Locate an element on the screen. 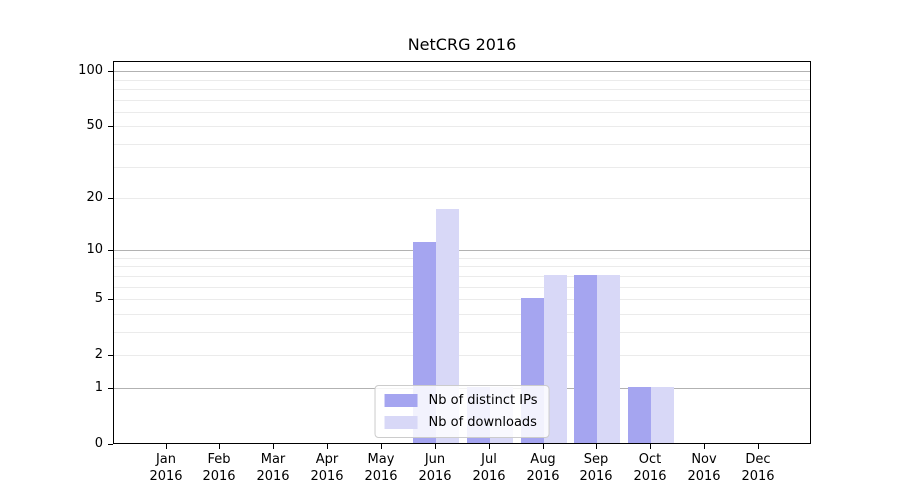 This screenshot has height=500, width=900. x-tick-label-apr: Apr 2016 is located at coordinates (327, 468).